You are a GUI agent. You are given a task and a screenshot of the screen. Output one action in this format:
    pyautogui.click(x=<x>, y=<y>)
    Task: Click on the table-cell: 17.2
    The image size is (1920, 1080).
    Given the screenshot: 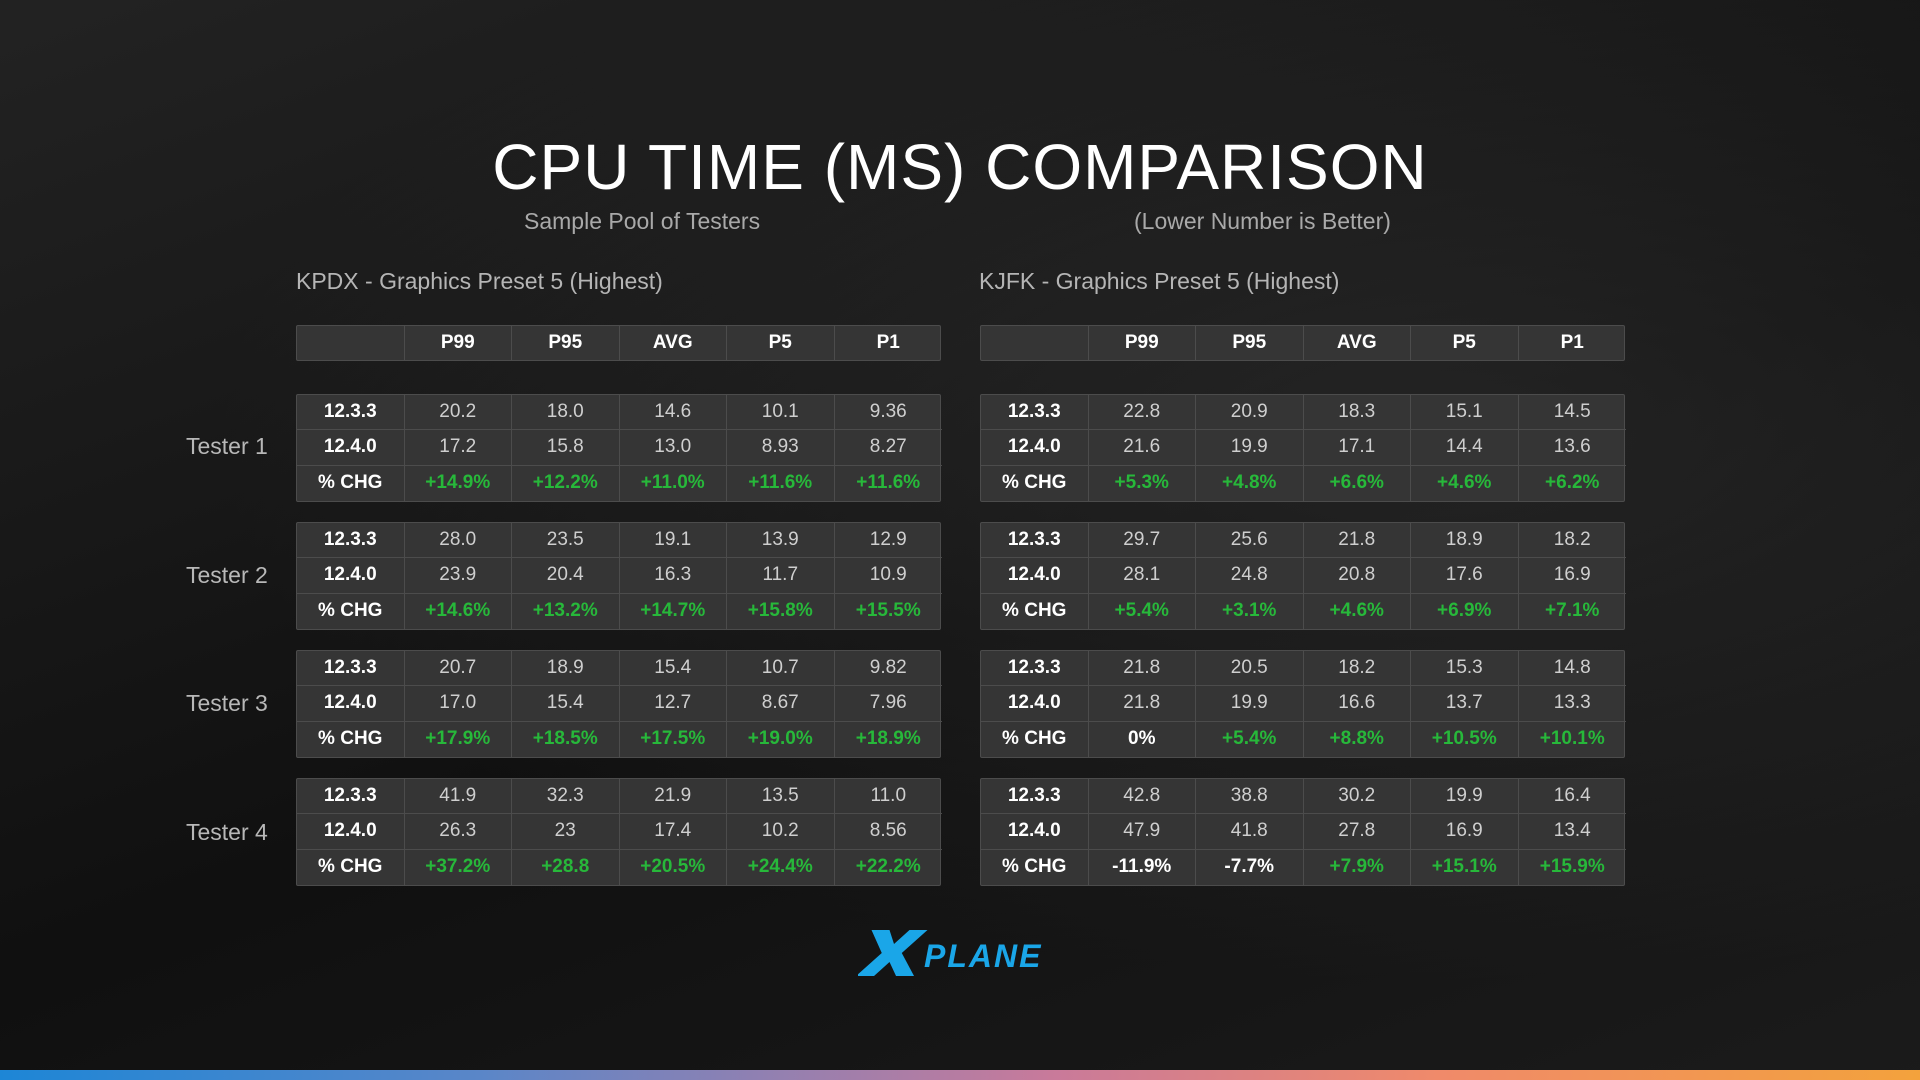 What is the action you would take?
    pyautogui.click(x=458, y=448)
    